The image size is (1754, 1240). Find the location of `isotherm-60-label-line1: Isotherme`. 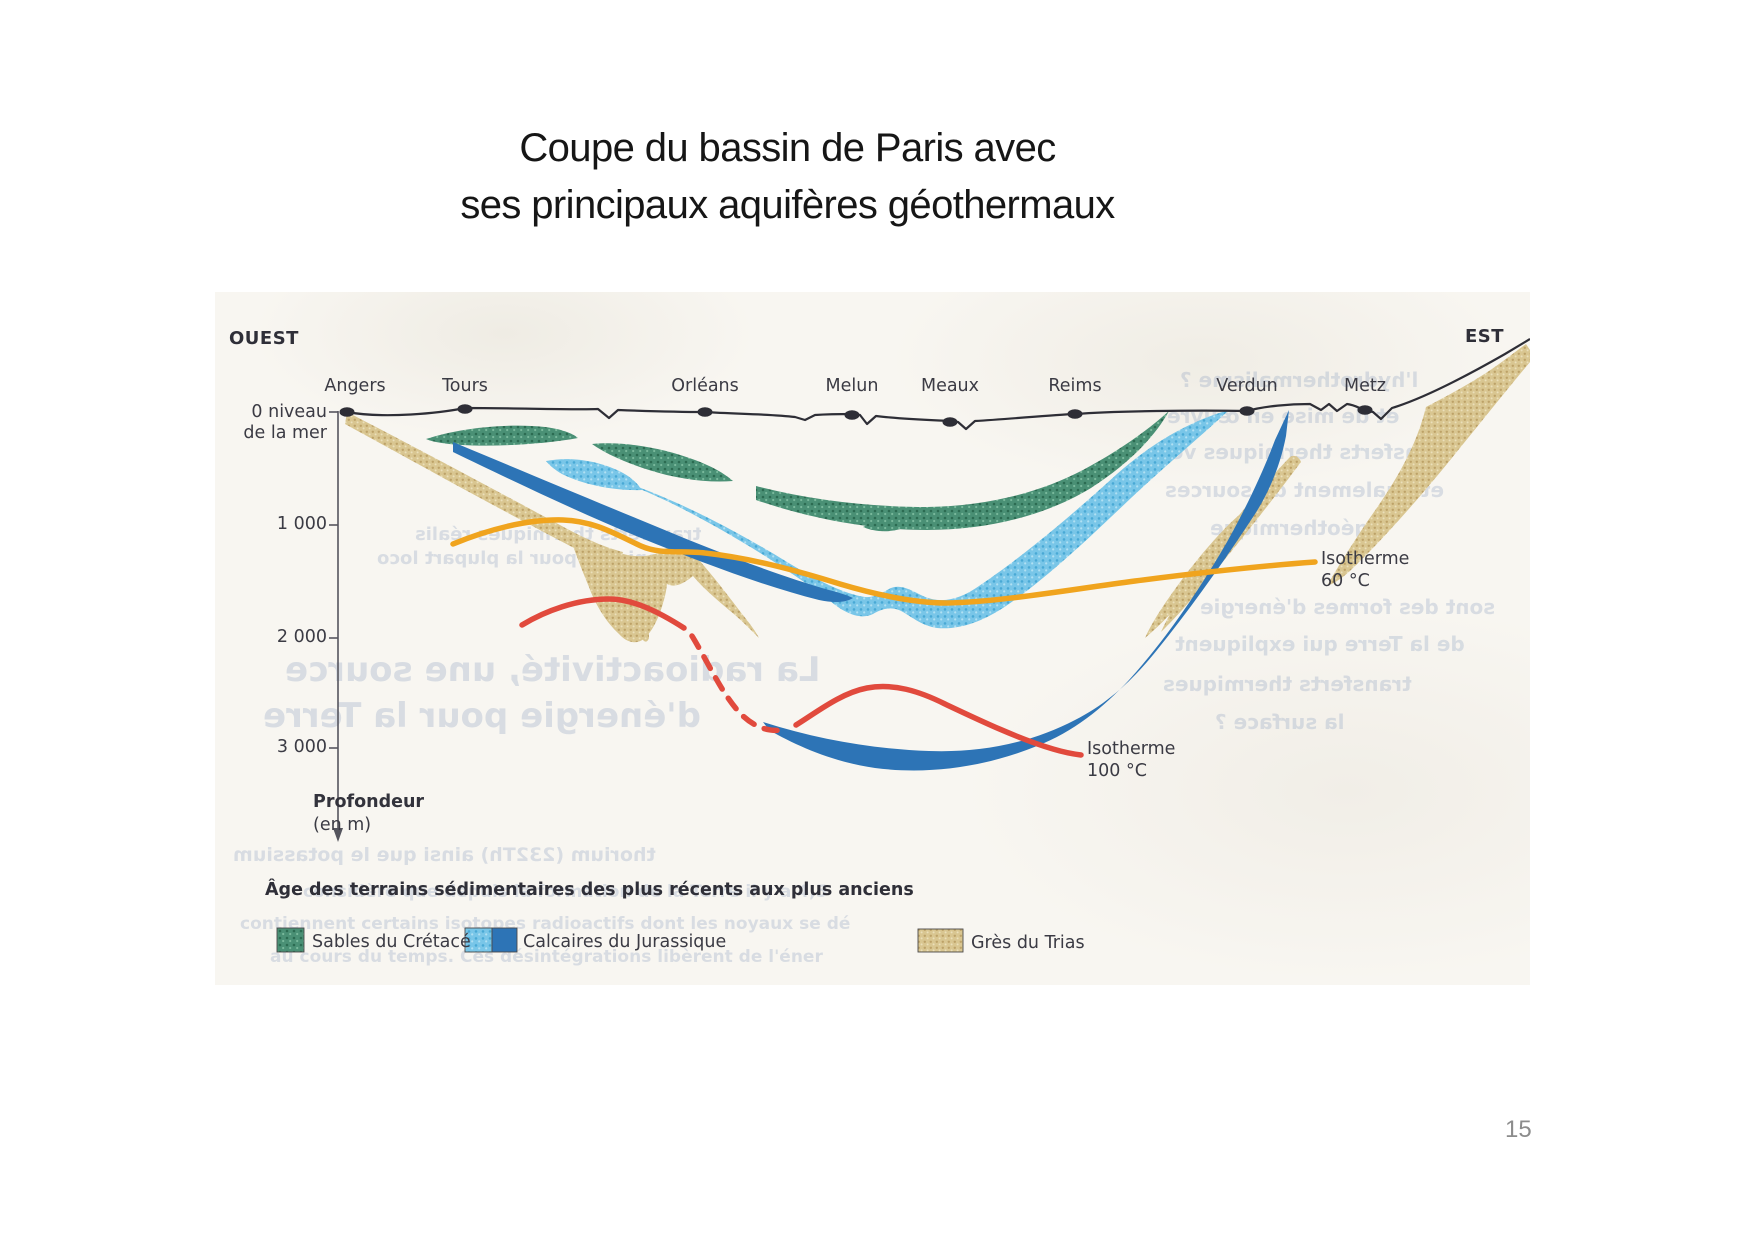

isotherm-60-label-line1: Isotherme is located at coordinates (1365, 559).